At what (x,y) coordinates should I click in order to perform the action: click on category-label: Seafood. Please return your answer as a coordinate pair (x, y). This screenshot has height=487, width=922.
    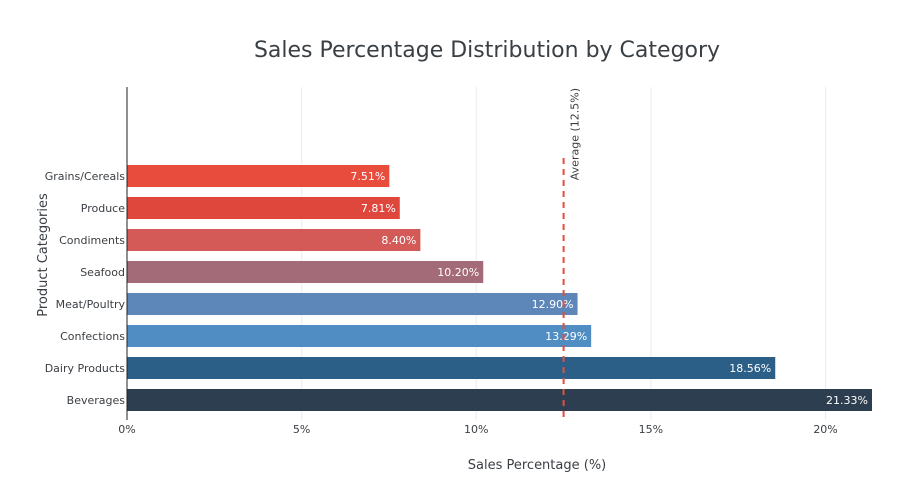
    Looking at the image, I should click on (102, 272).